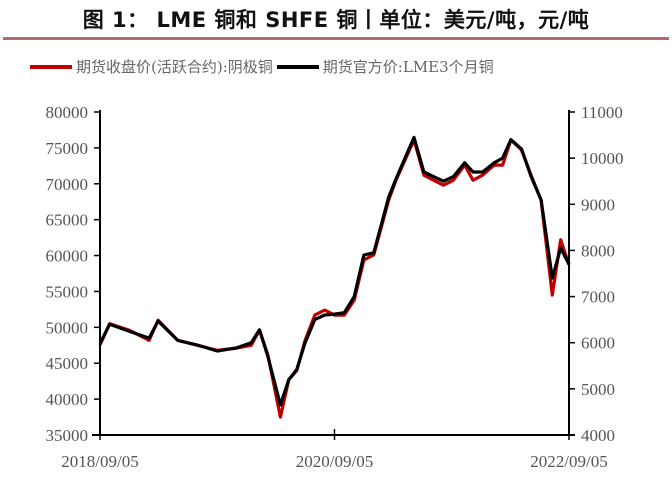 Image resolution: width=672 pixels, height=495 pixels. I want to click on legend-swatch-lme, so click(297, 66).